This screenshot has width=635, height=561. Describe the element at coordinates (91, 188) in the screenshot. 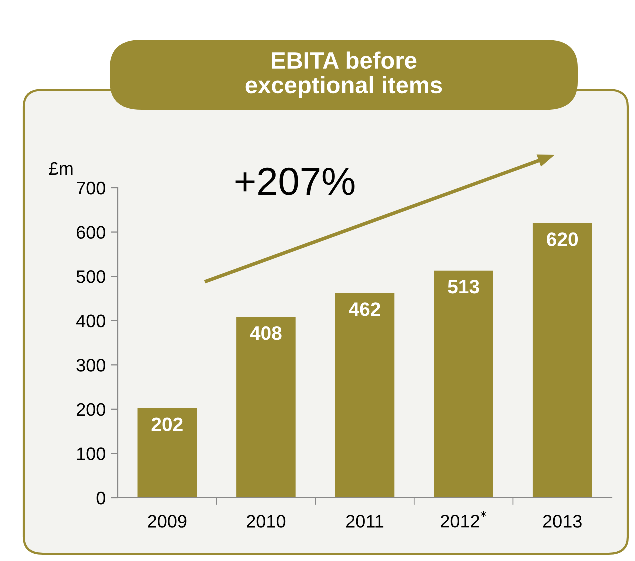

I see `y-tick-label: 700` at that location.